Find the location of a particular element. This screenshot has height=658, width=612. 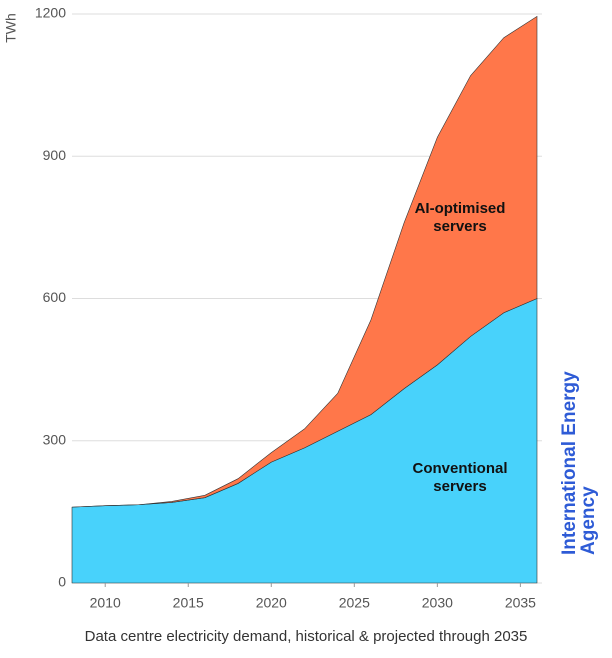

y-tick-label: 600 is located at coordinates (55, 297).